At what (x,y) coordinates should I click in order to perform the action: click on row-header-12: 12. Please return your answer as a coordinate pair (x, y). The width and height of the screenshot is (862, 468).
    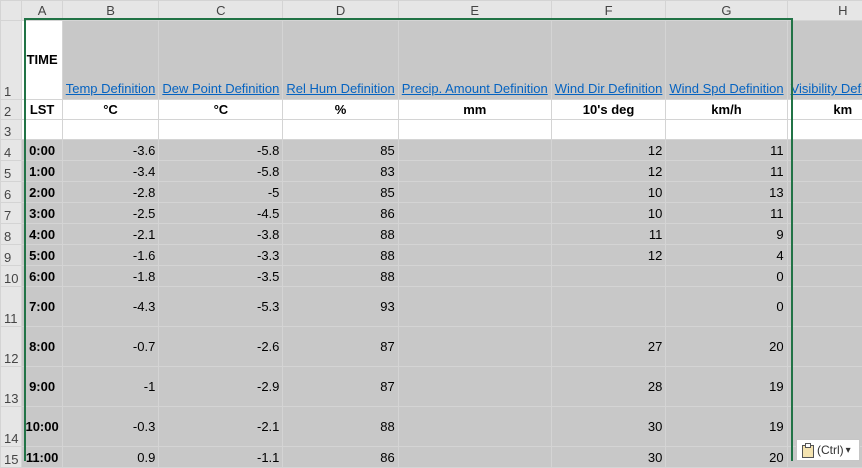
    Looking at the image, I should click on (11, 346).